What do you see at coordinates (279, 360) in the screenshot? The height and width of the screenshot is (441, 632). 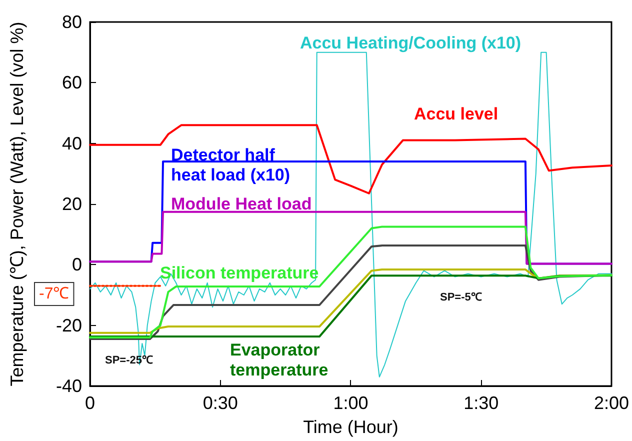 I see `series-label: Evaporator temperature` at bounding box center [279, 360].